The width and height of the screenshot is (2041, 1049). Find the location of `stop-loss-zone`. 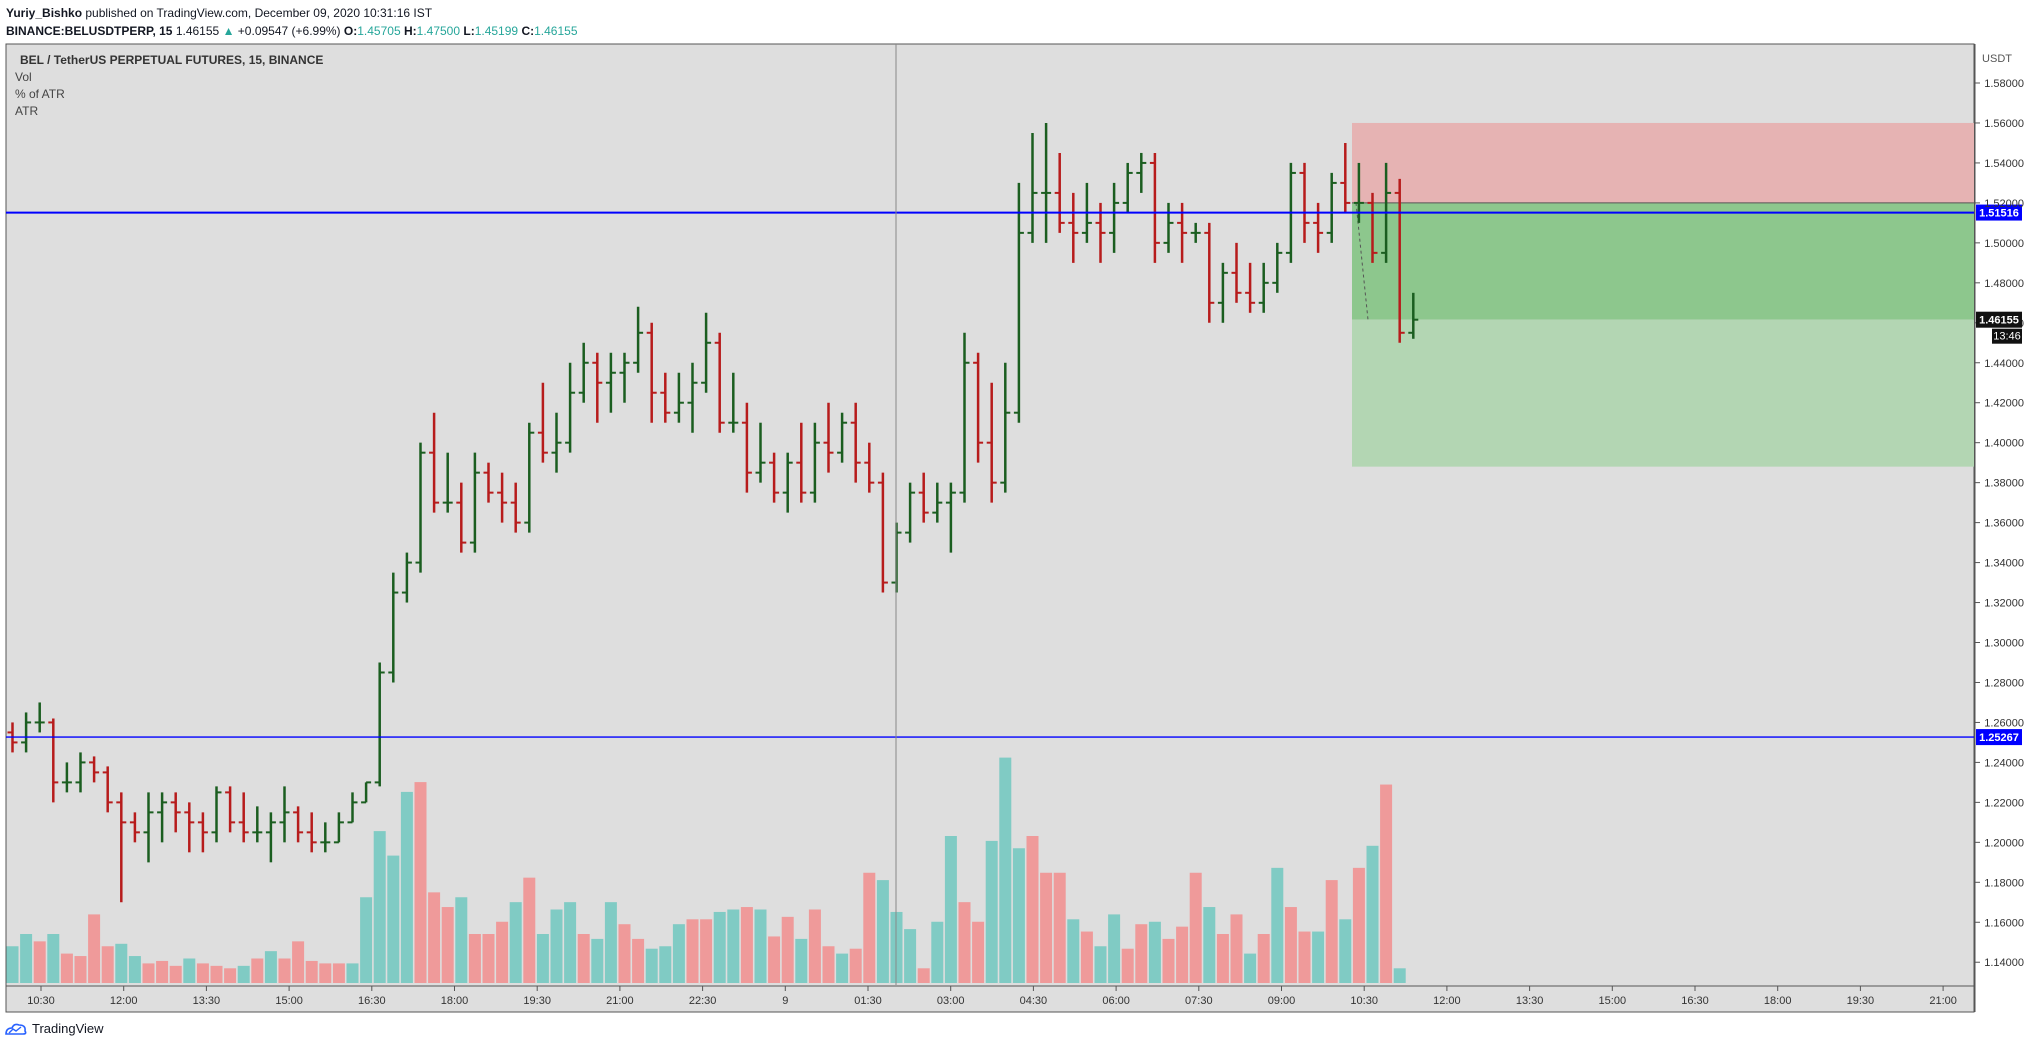

stop-loss-zone is located at coordinates (1663, 162).